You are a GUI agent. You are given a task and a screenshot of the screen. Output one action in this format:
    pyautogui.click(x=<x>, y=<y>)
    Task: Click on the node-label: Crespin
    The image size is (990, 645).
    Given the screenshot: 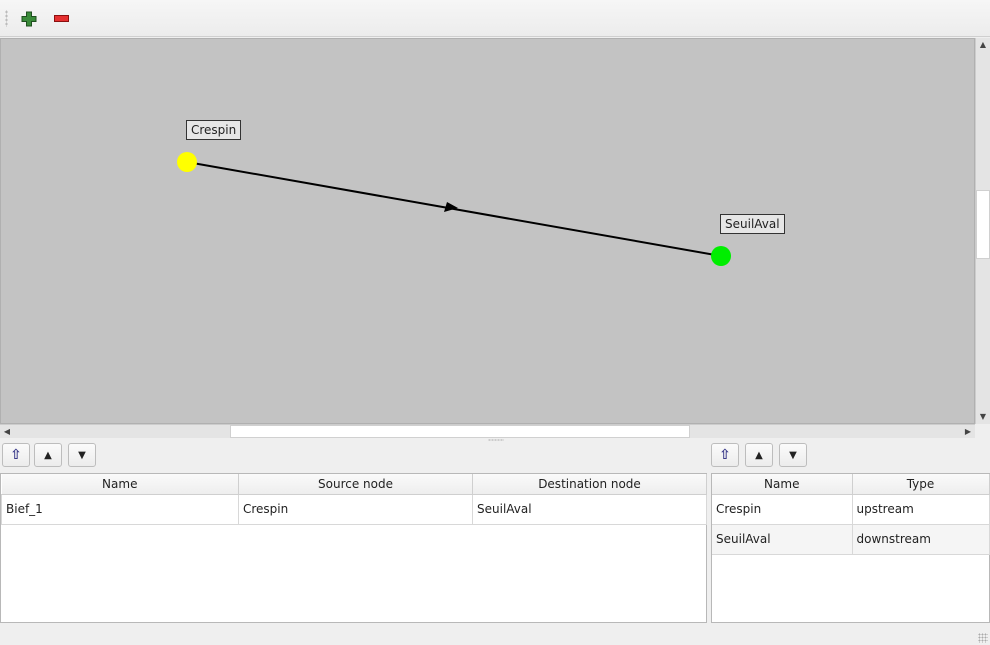 What is the action you would take?
    pyautogui.click(x=214, y=130)
    